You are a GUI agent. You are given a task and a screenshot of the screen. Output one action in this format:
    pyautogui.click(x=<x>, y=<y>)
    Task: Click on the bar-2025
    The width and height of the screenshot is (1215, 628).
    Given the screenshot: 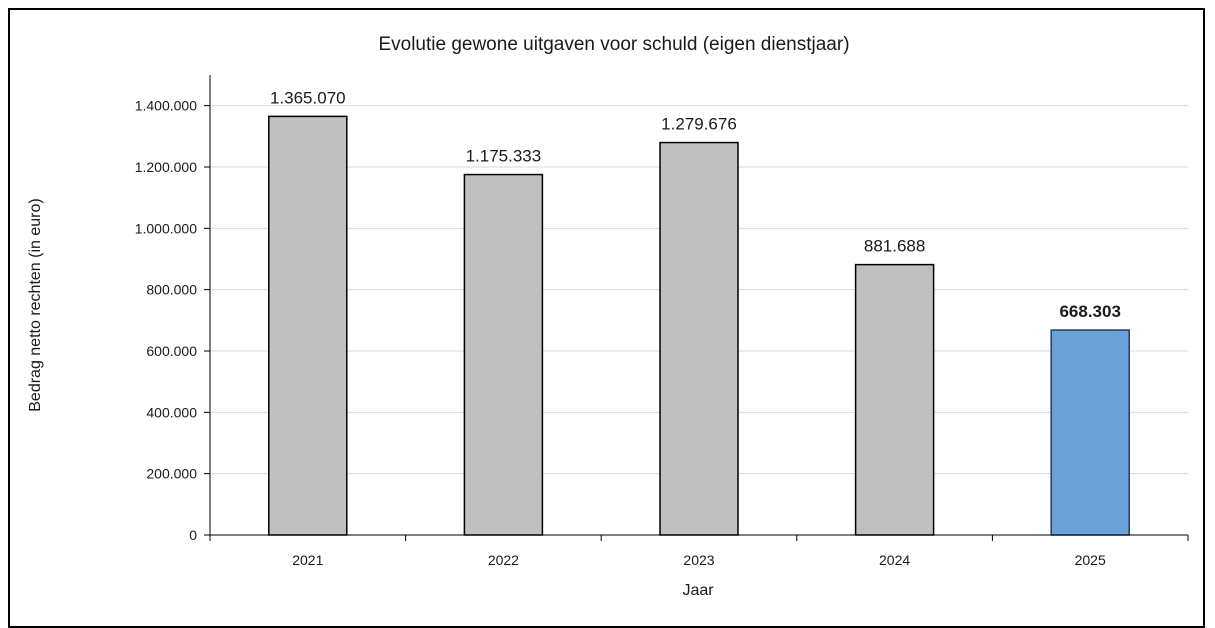 What is the action you would take?
    pyautogui.click(x=1090, y=432)
    